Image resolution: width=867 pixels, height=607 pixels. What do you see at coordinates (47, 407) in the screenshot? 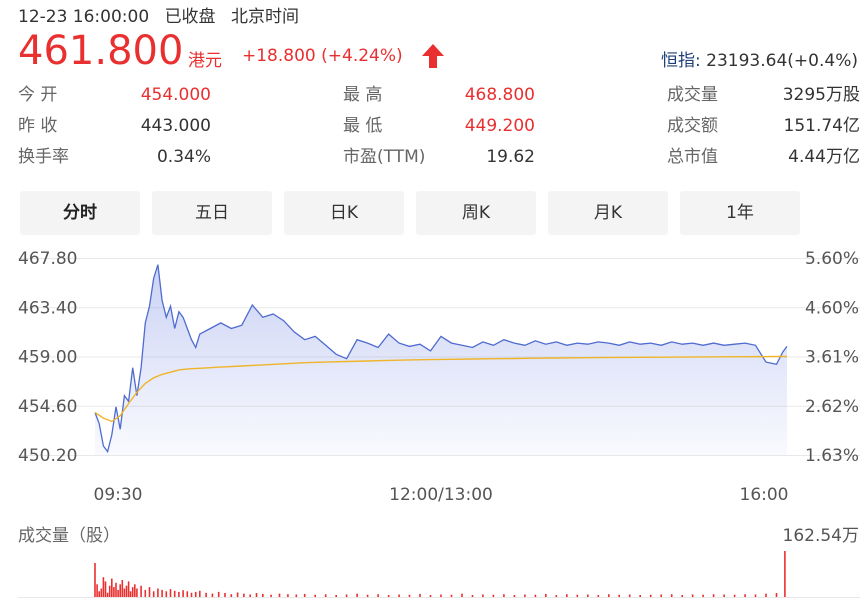
I see `y-tick-left: 454.60` at bounding box center [47, 407].